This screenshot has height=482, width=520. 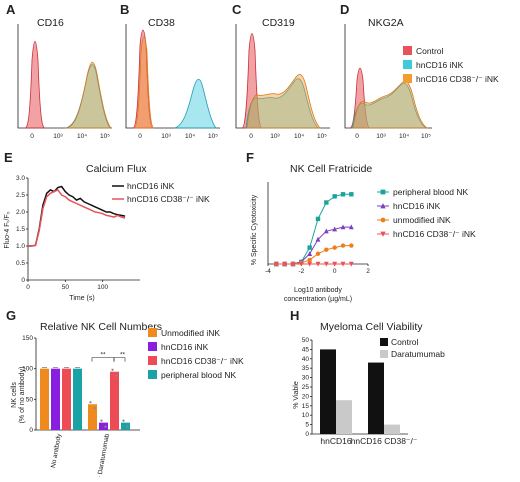 I want to click on ytick-label-h: 20, so click(x=306, y=396).